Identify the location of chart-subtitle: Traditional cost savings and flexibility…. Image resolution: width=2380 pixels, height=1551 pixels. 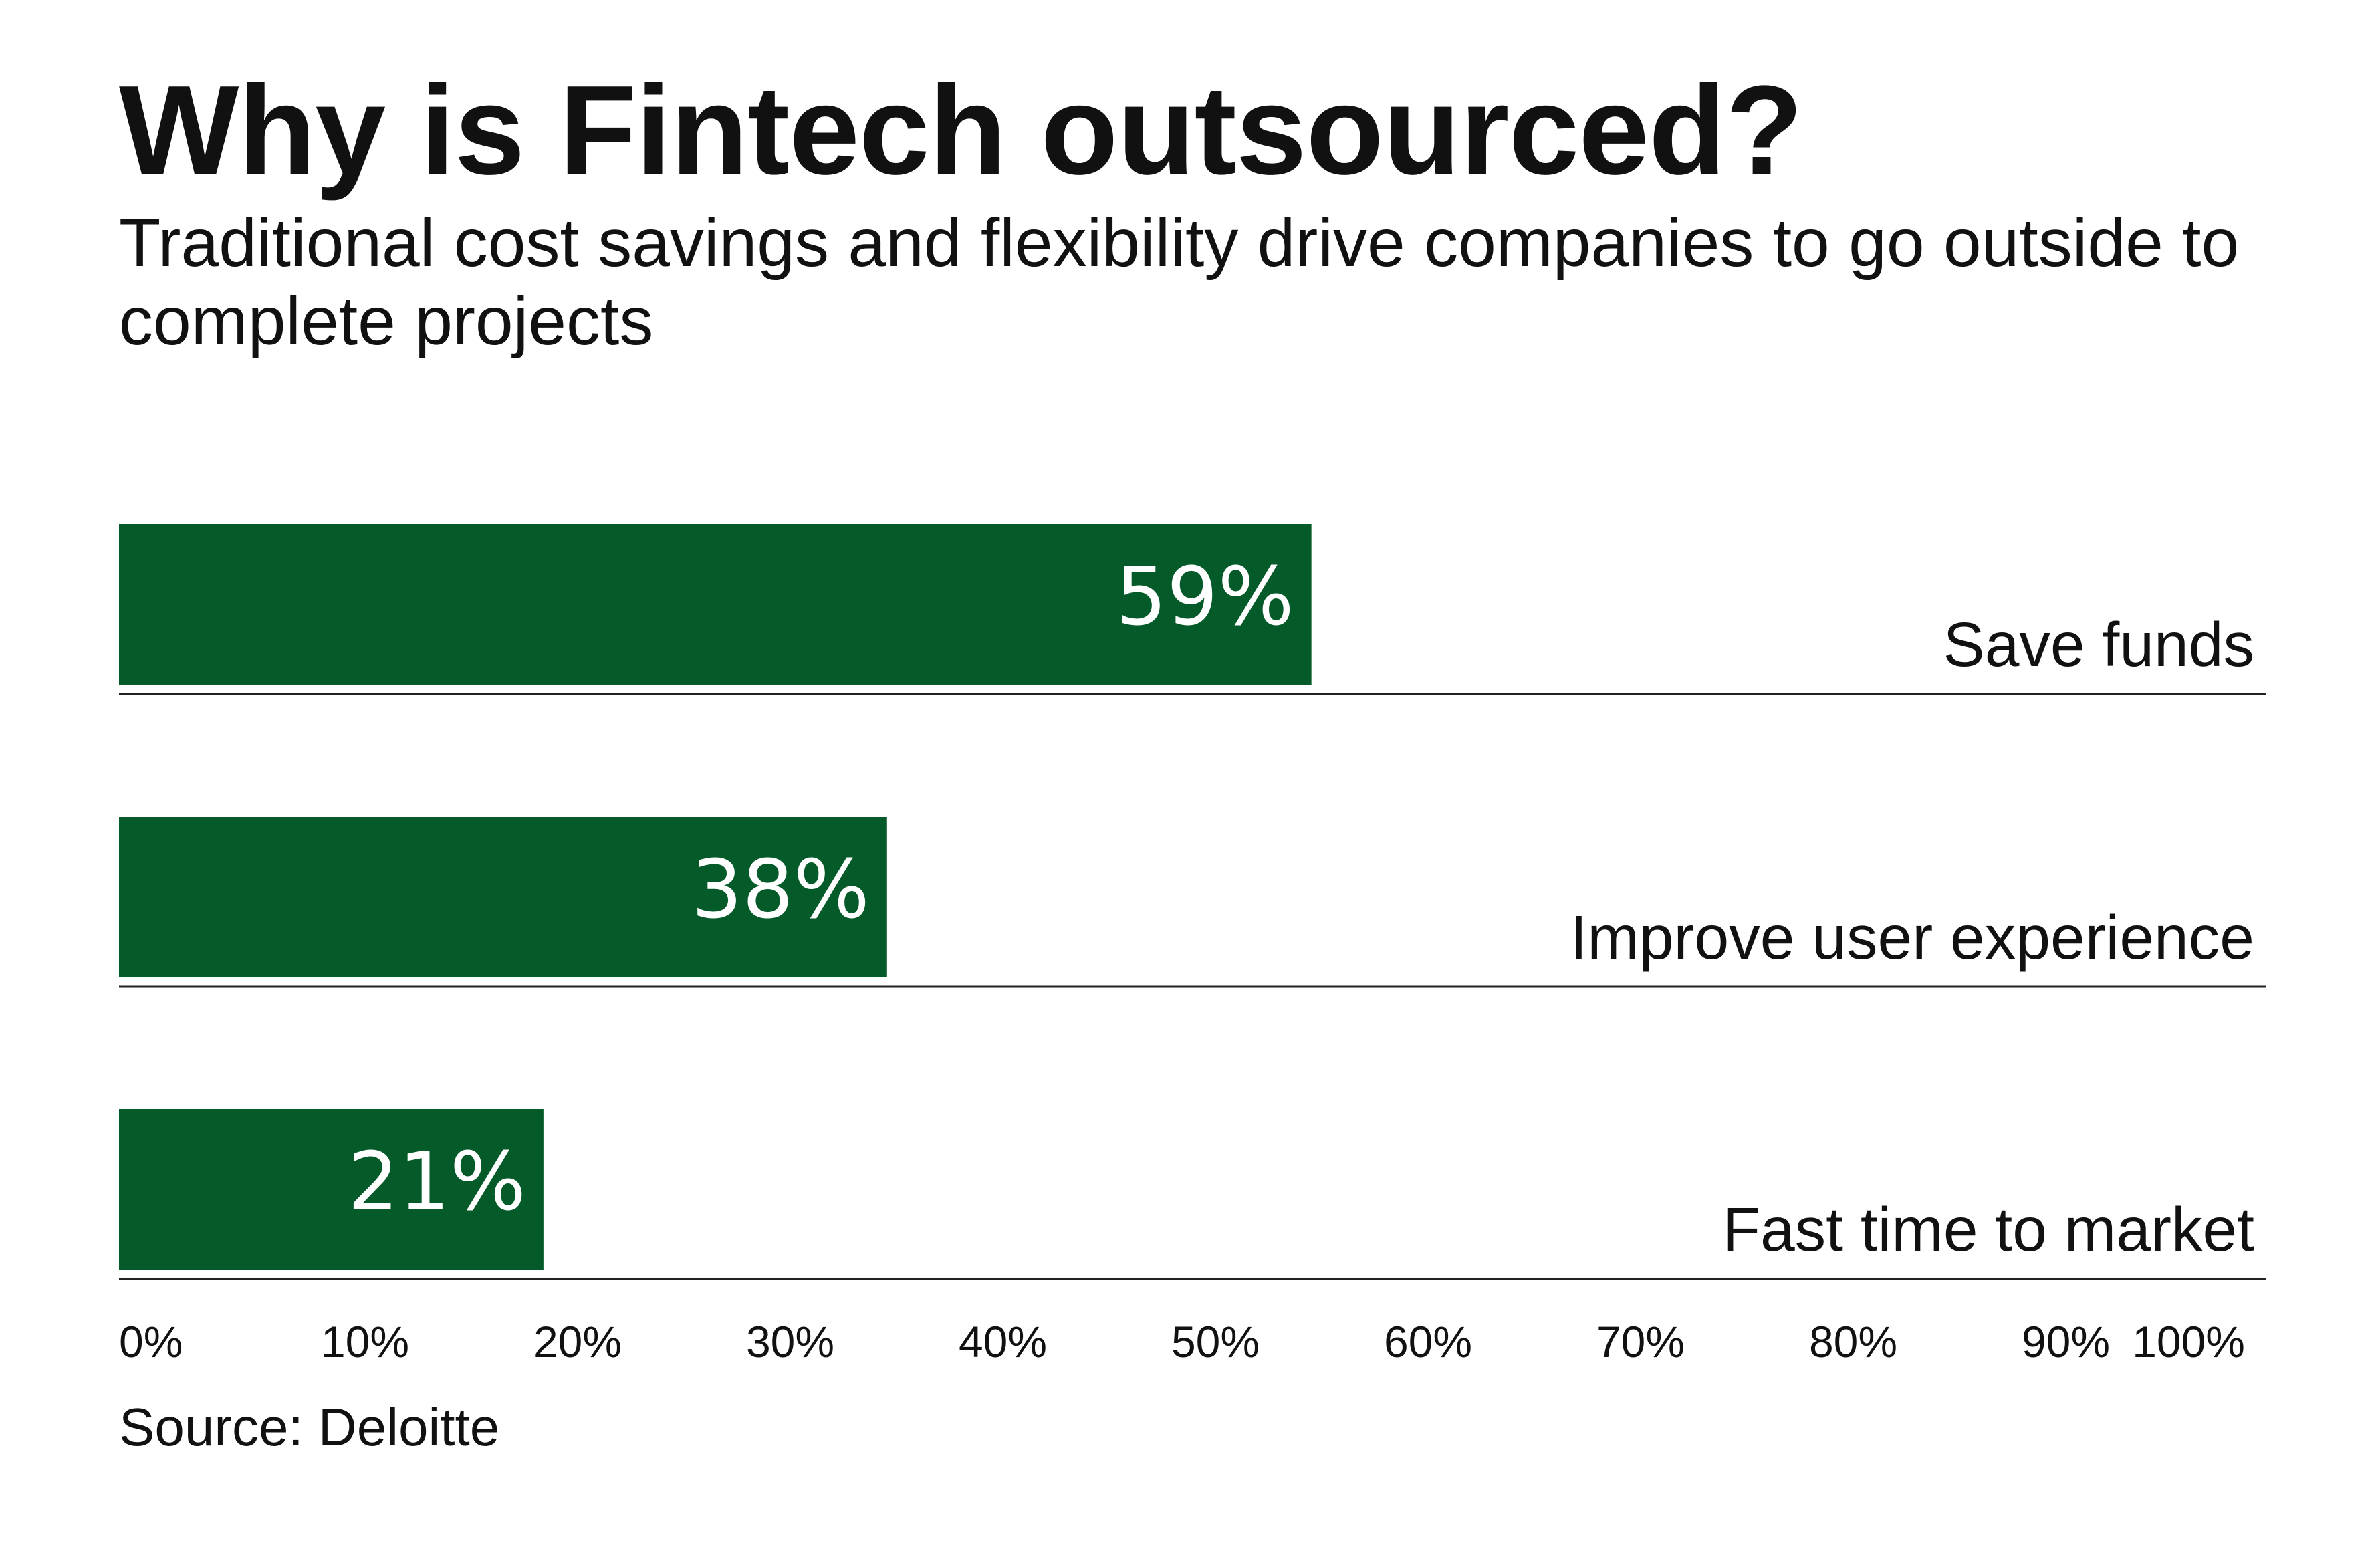
(1179, 282).